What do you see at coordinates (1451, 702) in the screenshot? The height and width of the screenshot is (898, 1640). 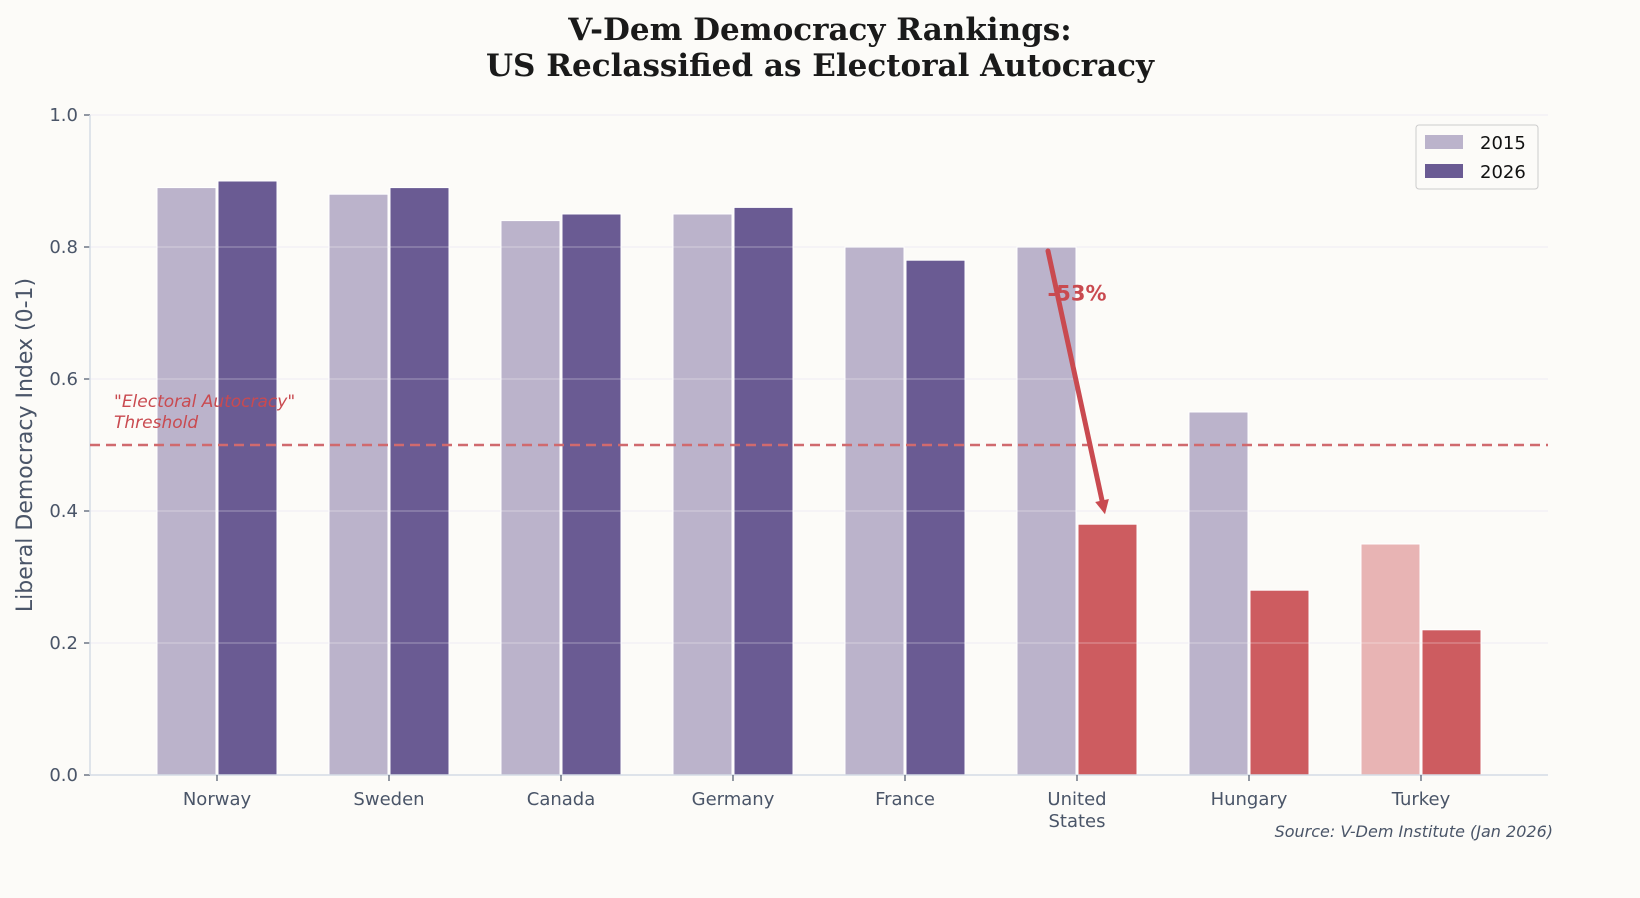 I see `bar-2026-turkey` at bounding box center [1451, 702].